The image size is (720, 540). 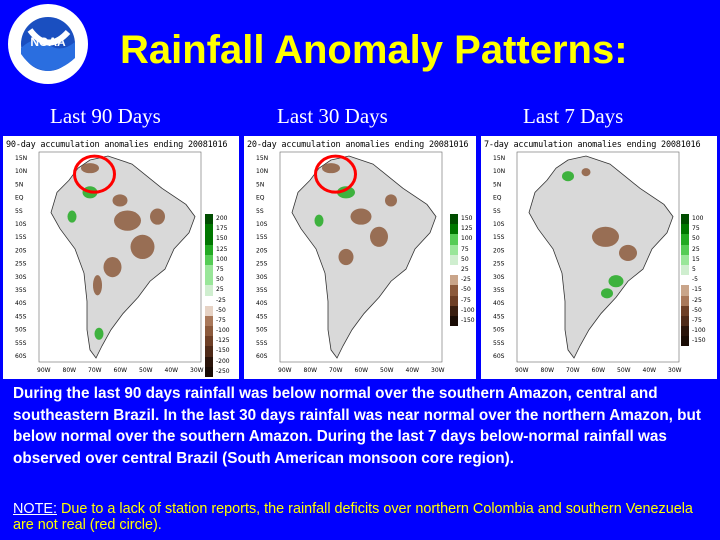 I want to click on legend-row: 100, so click(x=463, y=239).